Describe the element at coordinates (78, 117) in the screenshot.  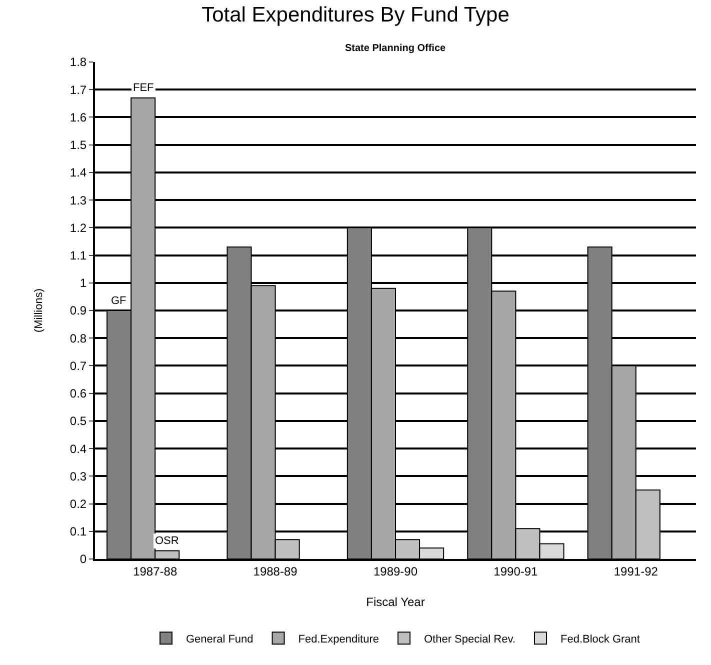
I see `y-tick-label: 1.6` at that location.